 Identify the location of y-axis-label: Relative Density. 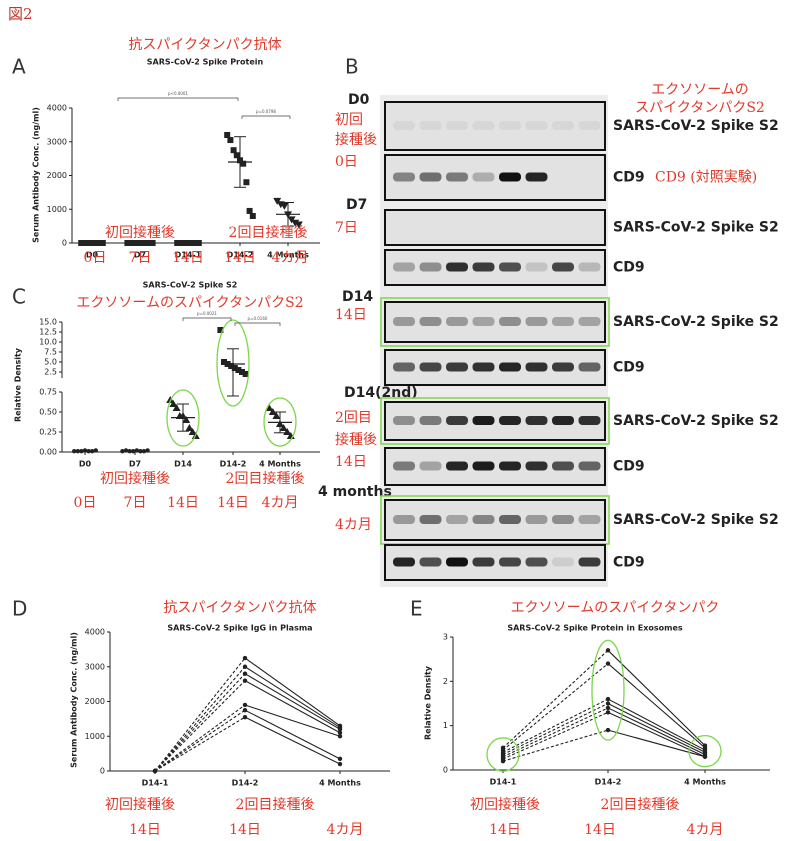
(428, 702).